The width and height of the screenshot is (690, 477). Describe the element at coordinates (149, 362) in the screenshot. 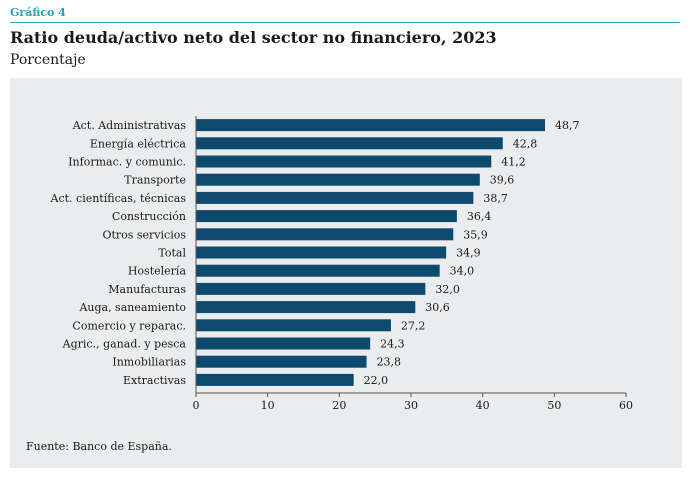

I see `category-label: Inmobiliarias` at that location.